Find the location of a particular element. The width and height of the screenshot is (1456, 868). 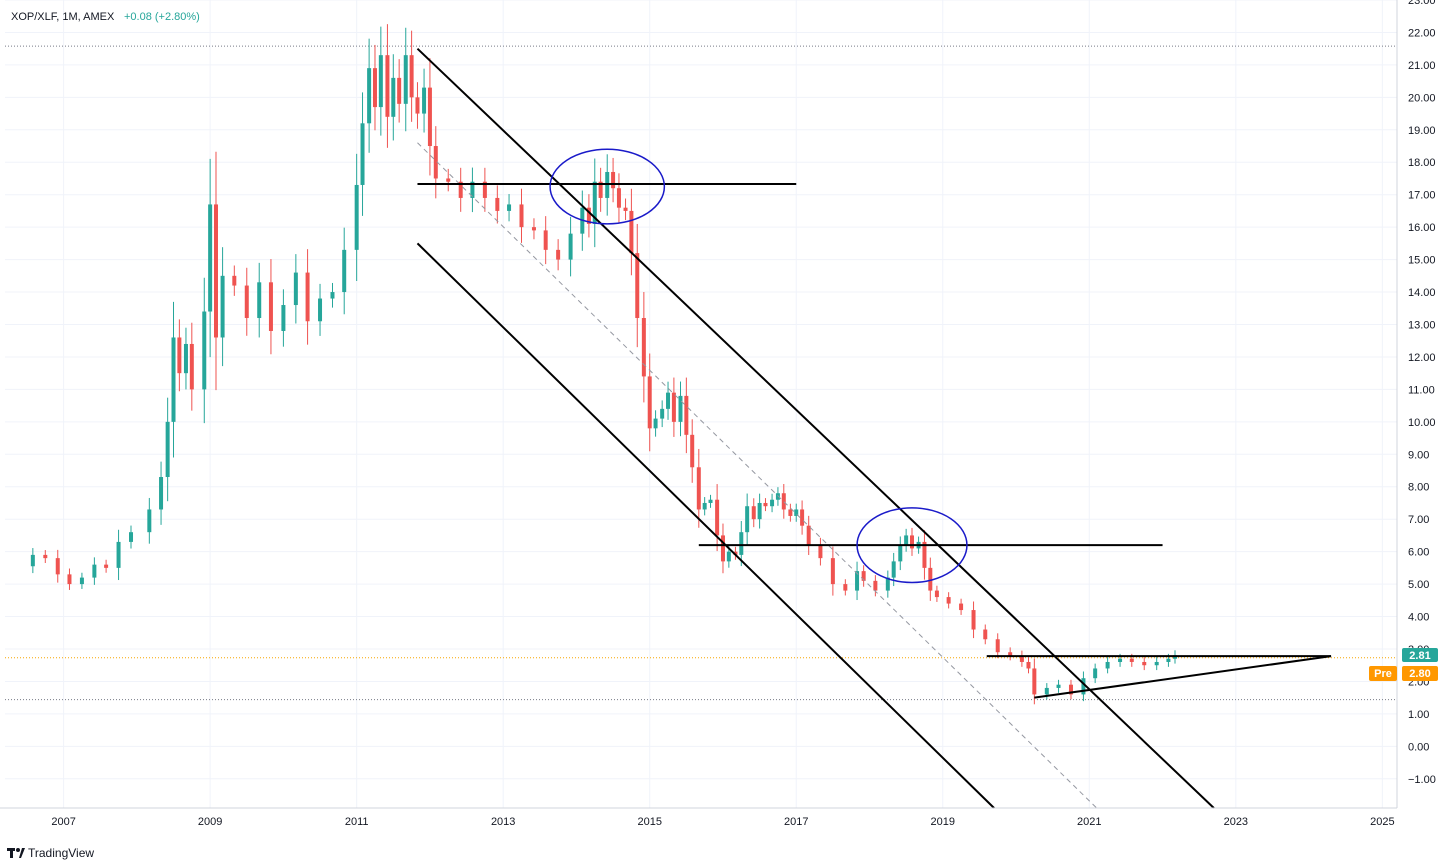

pre-market-price: 2.80 is located at coordinates (1419, 674).